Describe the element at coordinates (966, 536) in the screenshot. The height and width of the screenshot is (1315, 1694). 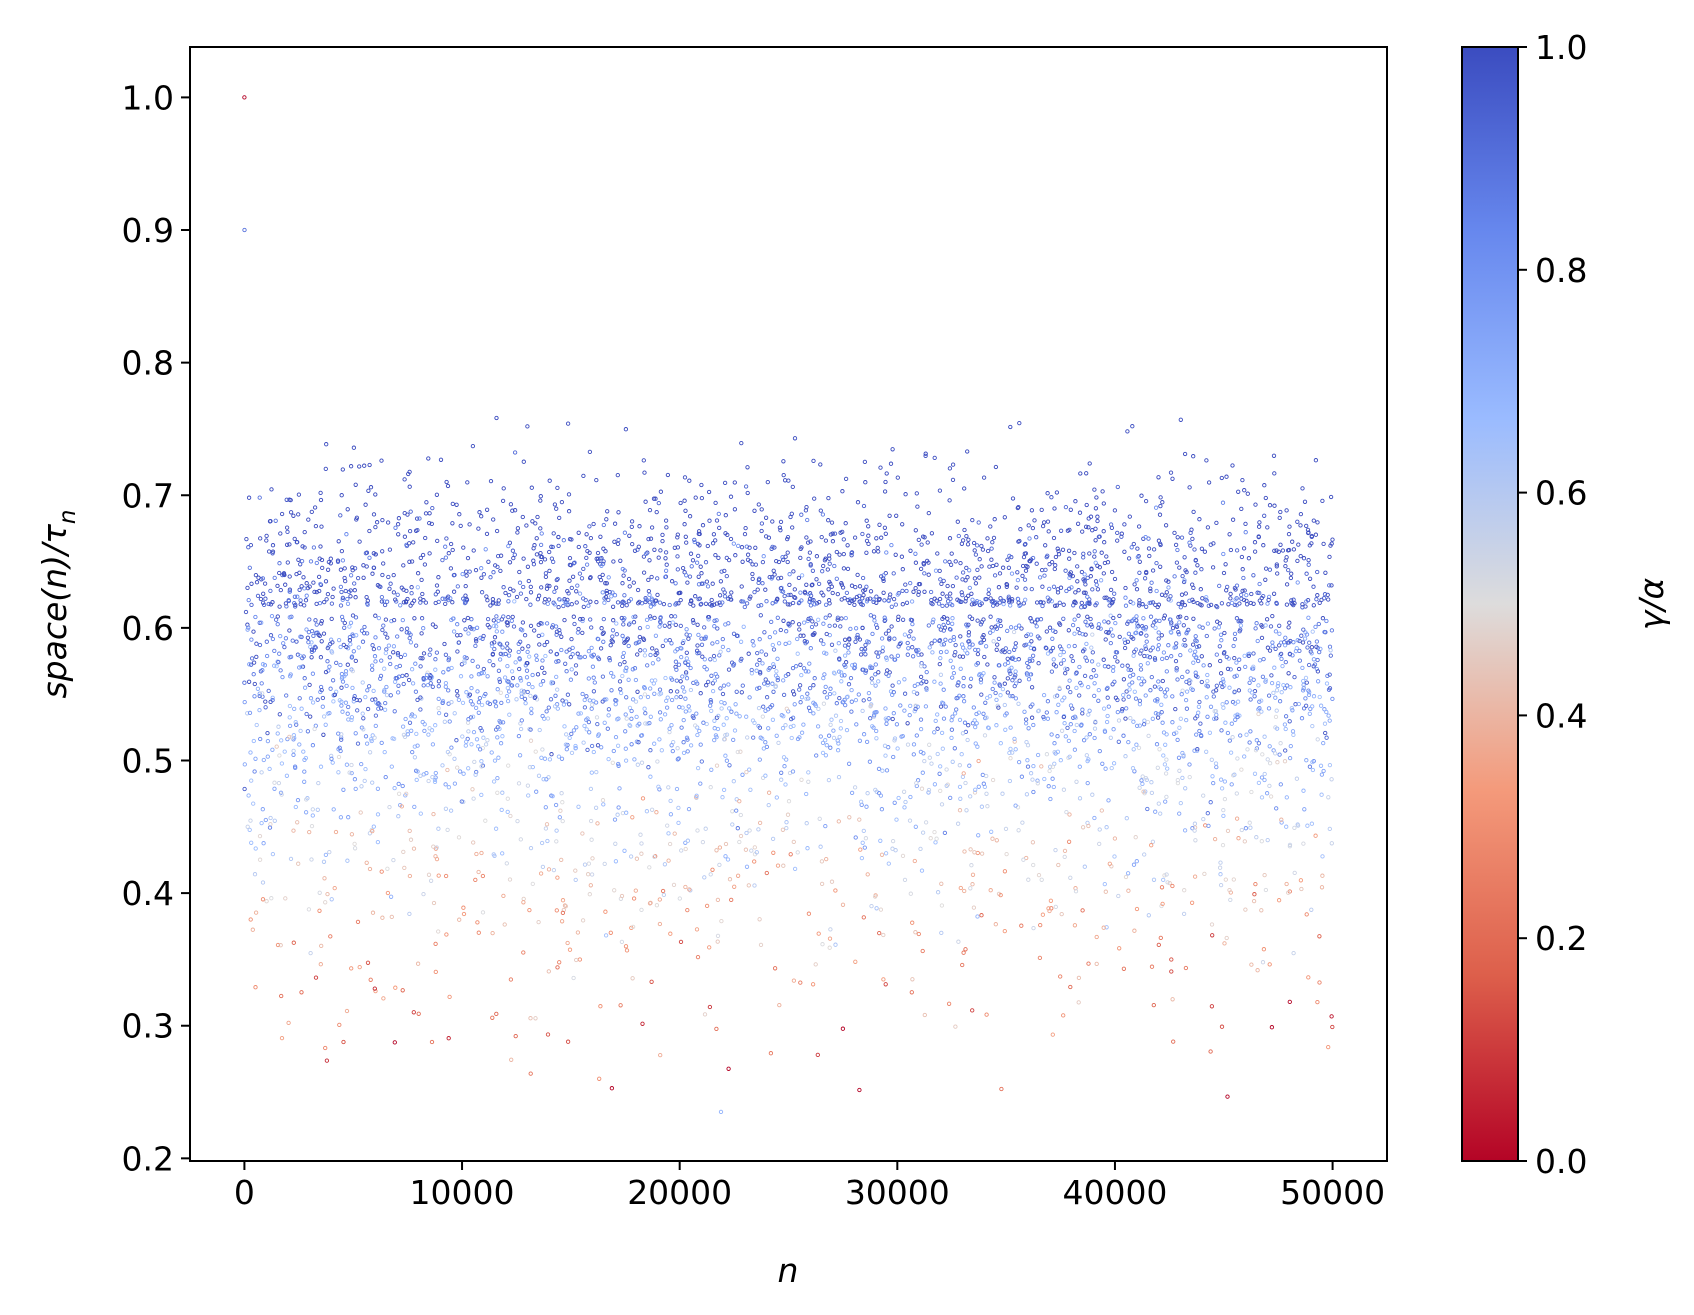
I see `scatter-point-2067` at that location.